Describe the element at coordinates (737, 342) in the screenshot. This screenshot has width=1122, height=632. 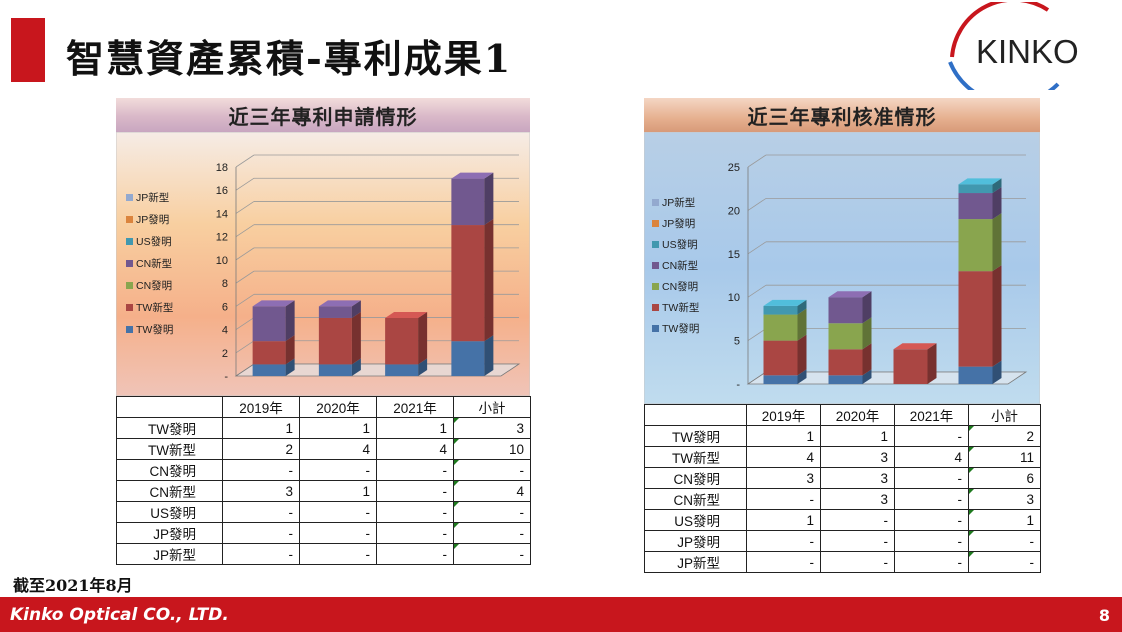
I see `y-tick-label: 5` at that location.